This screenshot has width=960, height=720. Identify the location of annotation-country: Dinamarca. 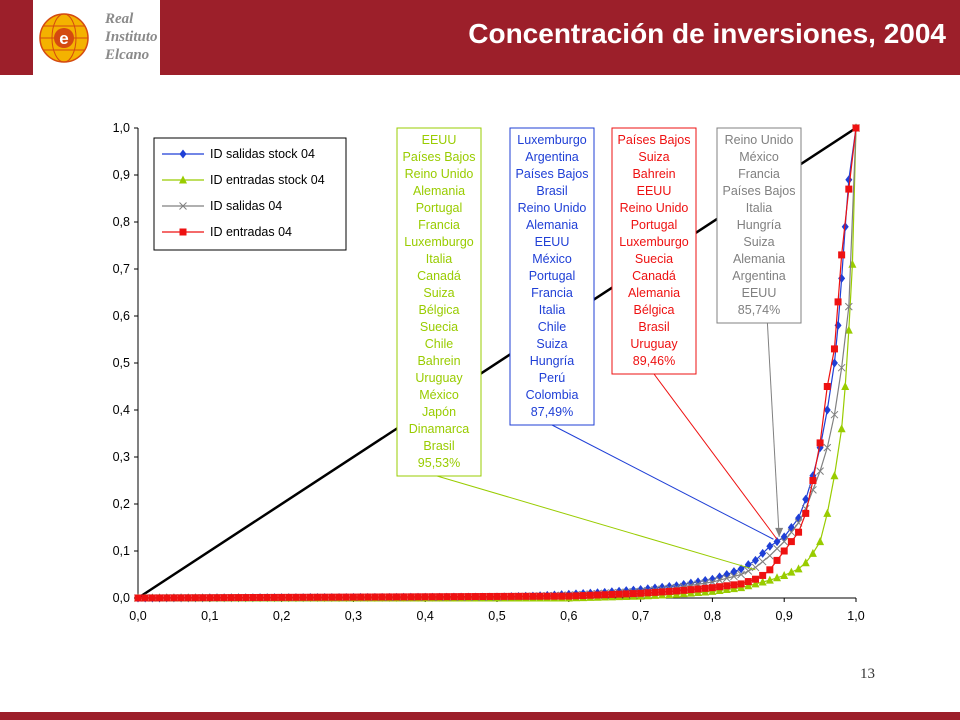
(439, 429).